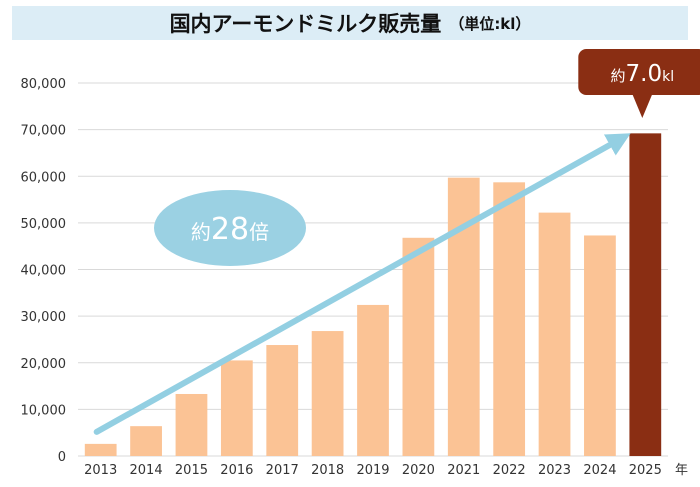 Image resolution: width=700 pixels, height=487 pixels. What do you see at coordinates (191, 470) in the screenshot?
I see `x-tick-label: 2015` at bounding box center [191, 470].